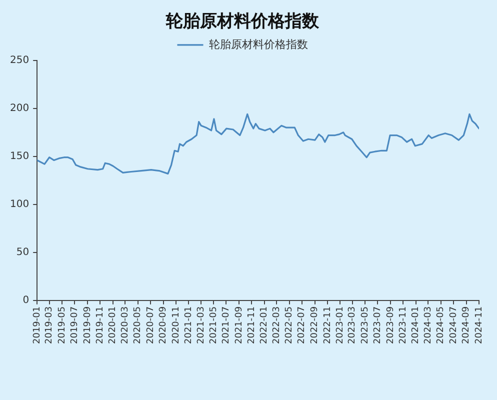 The width and height of the screenshot is (497, 400). I want to click on x-tick-label: 2019-03, so click(49, 325).